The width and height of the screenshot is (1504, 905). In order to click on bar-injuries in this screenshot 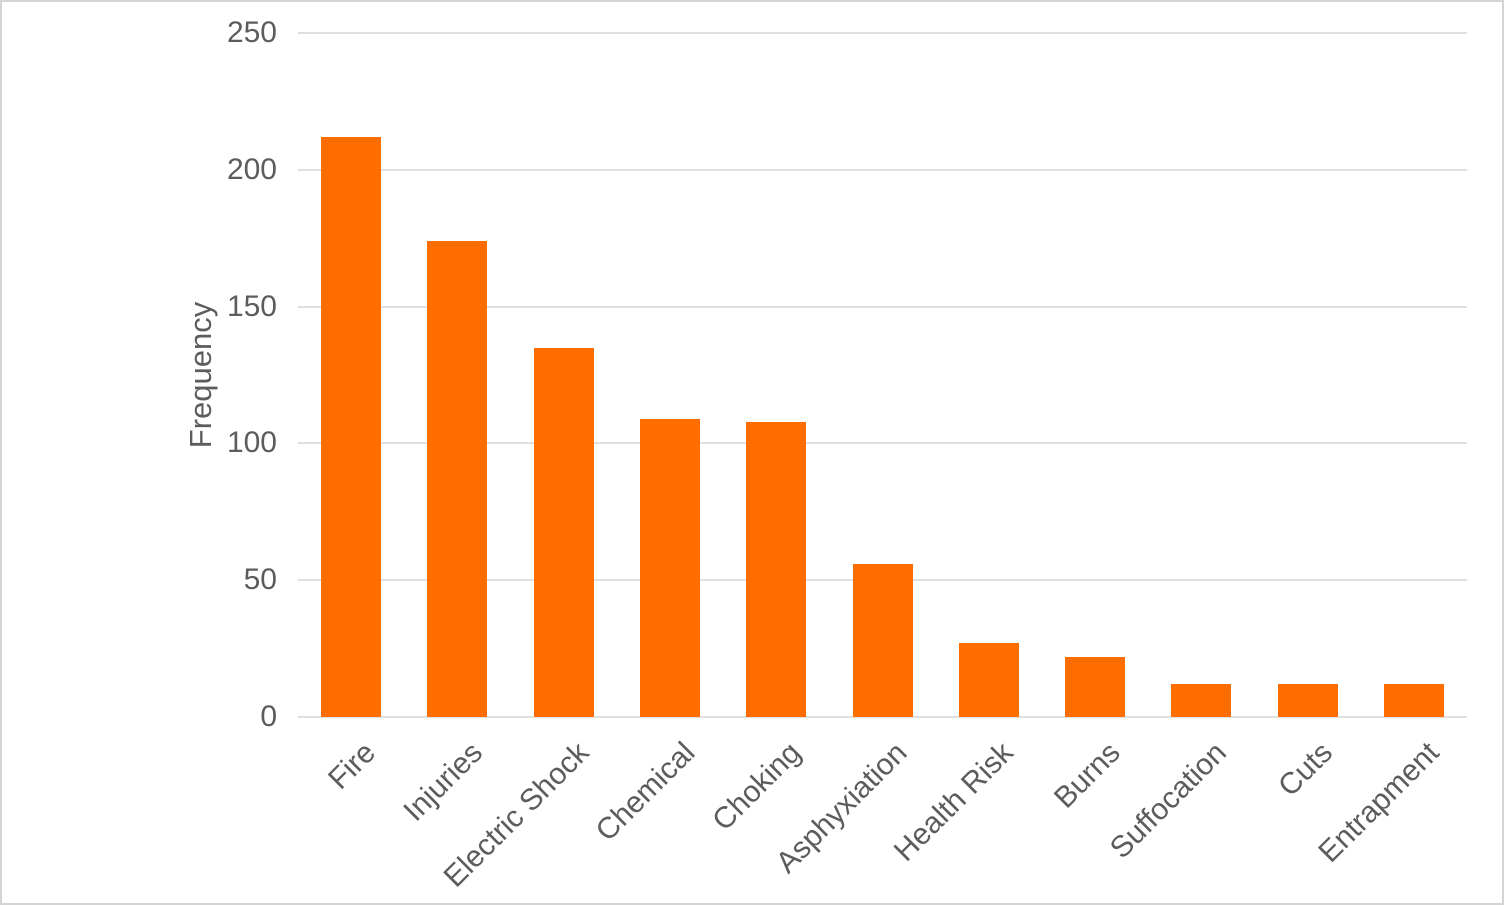, I will do `click(457, 478)`.